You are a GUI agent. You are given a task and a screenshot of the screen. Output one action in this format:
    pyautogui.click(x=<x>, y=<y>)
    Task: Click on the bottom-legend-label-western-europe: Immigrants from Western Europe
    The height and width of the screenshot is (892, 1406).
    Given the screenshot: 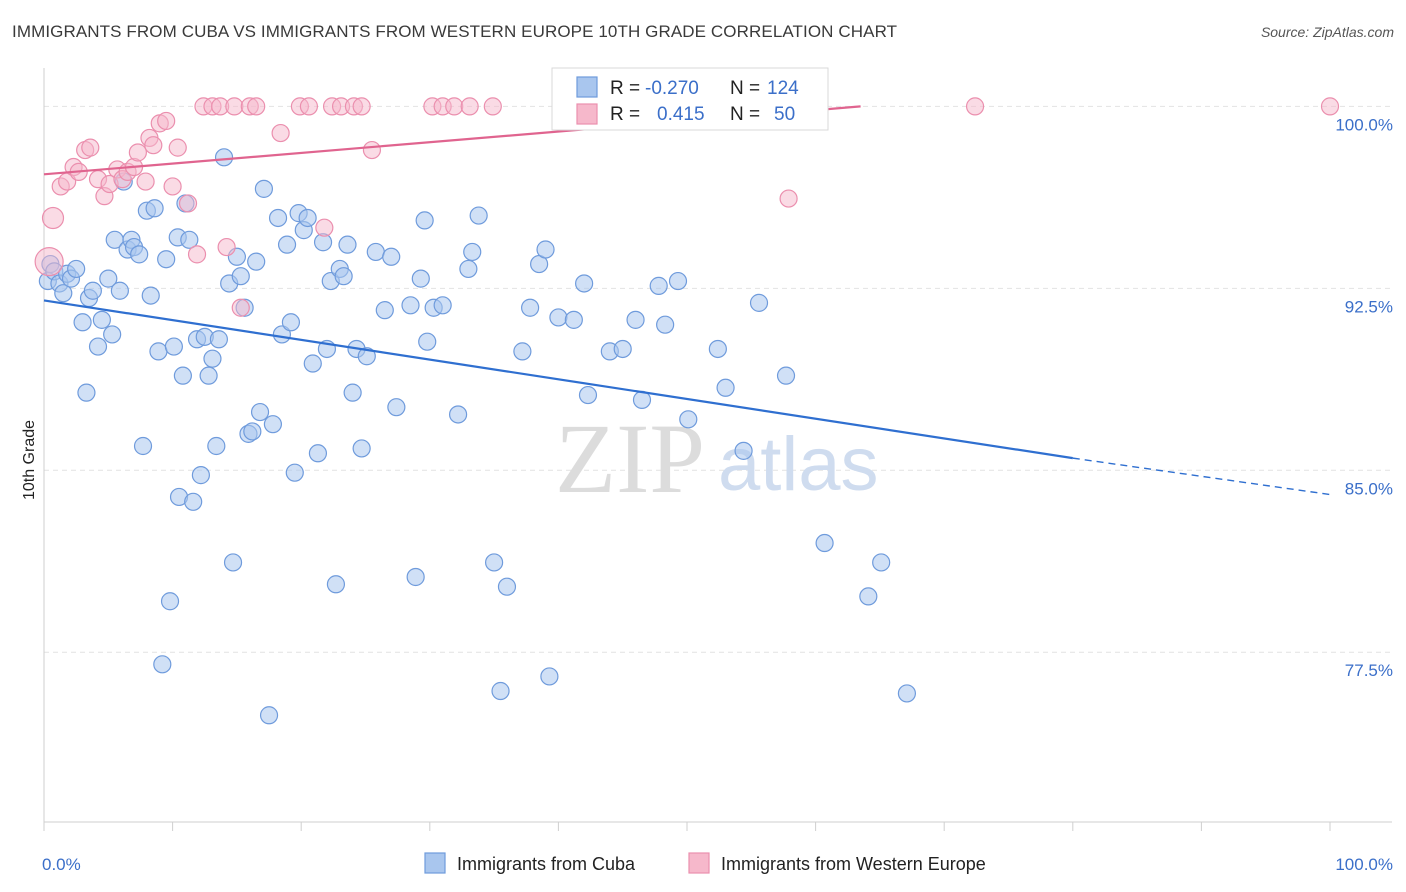 What is the action you would take?
    pyautogui.click(x=853, y=864)
    